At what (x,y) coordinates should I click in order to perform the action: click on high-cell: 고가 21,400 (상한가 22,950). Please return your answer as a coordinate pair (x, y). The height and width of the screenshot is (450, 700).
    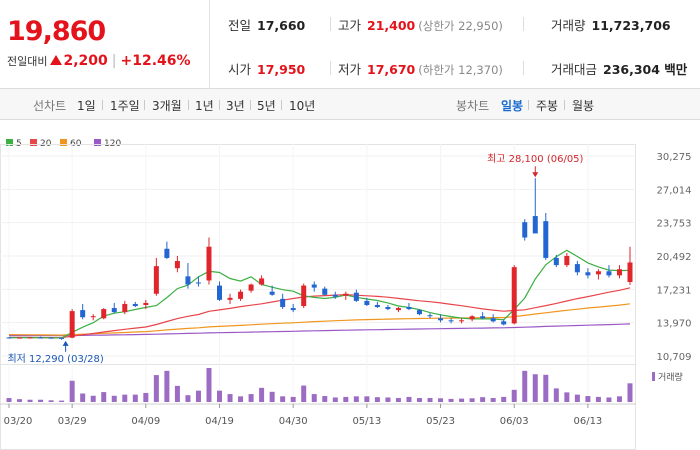
    Looking at the image, I should click on (420, 24).